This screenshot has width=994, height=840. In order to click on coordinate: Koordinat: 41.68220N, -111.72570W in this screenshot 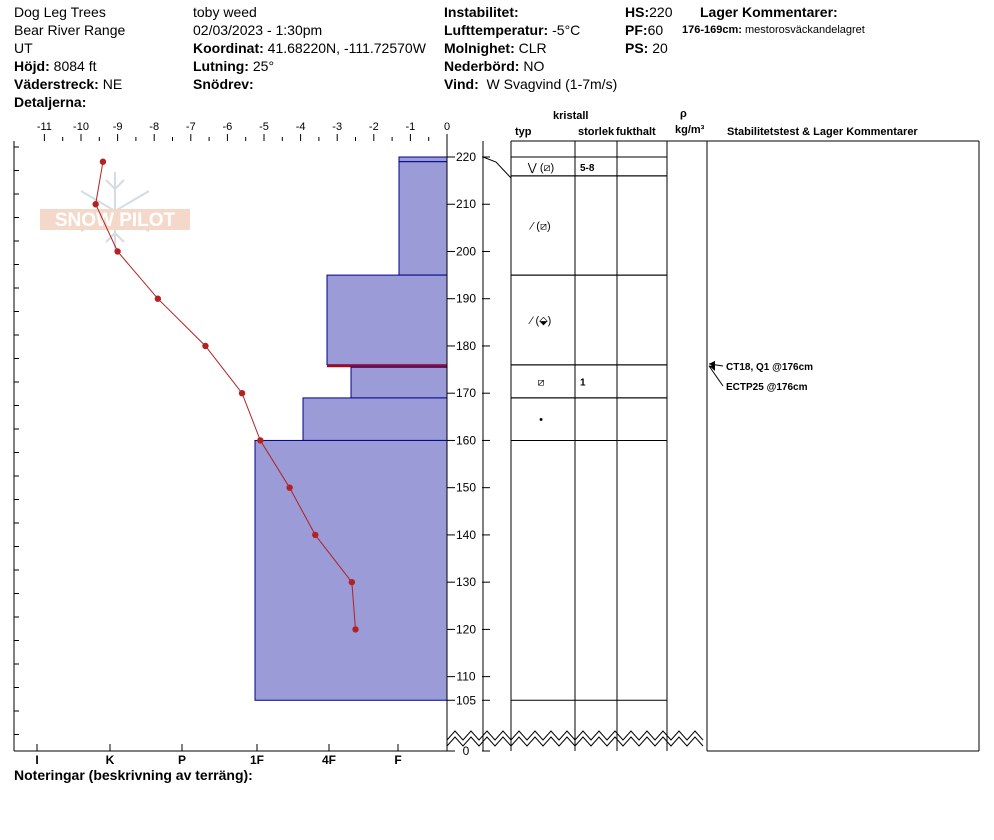, I will do `click(309, 48)`.